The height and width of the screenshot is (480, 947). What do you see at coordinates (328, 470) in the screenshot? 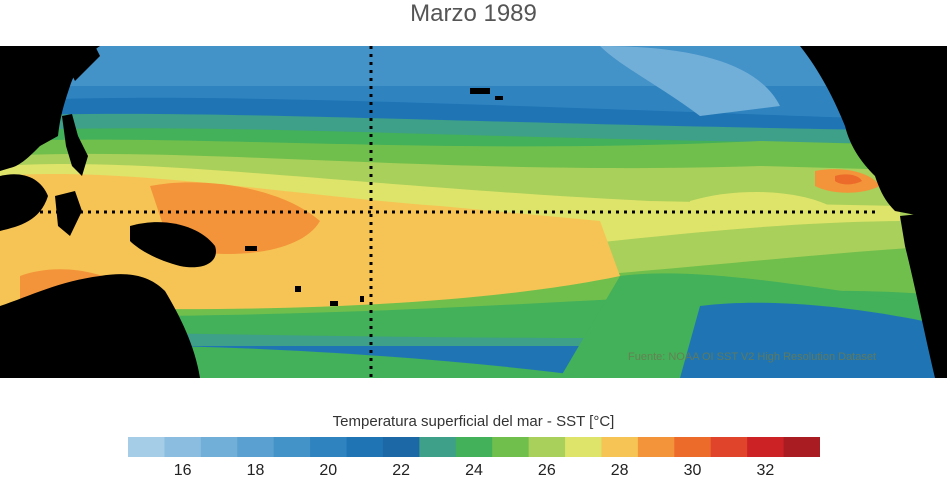
I see `colorbar-tick-label: 20` at bounding box center [328, 470].